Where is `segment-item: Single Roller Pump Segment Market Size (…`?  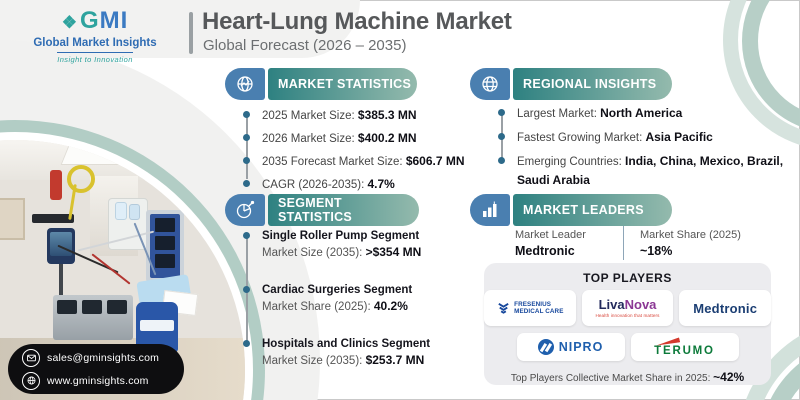
segment-item: Single Roller Pump Segment Market Size (… is located at coordinates (345, 244).